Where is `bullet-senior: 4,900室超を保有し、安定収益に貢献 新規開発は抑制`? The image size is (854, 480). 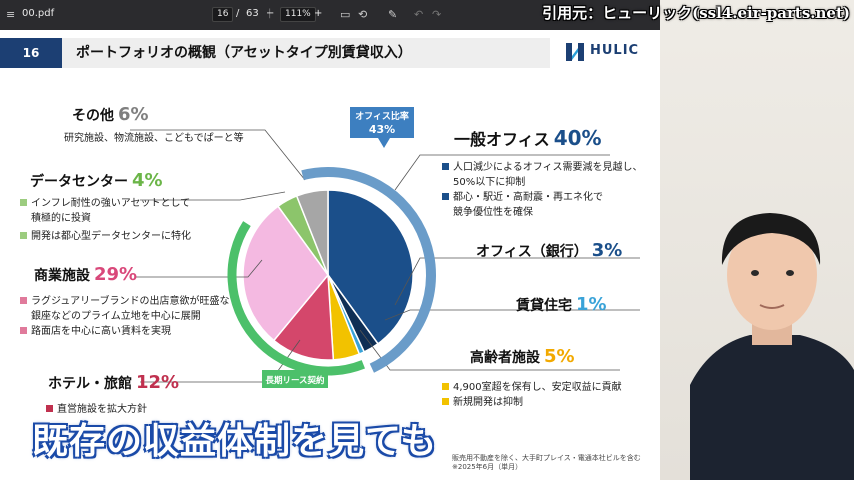
bullet-senior: 4,900室超を保有し、安定収益に貢献 新規開発は抑制 is located at coordinates (532, 395).